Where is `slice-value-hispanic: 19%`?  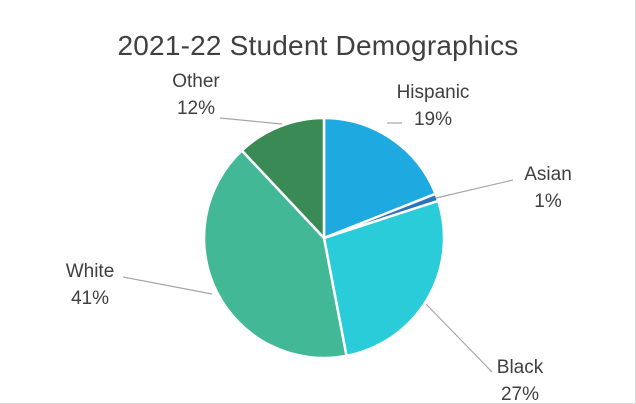 slice-value-hispanic: 19% is located at coordinates (433, 119).